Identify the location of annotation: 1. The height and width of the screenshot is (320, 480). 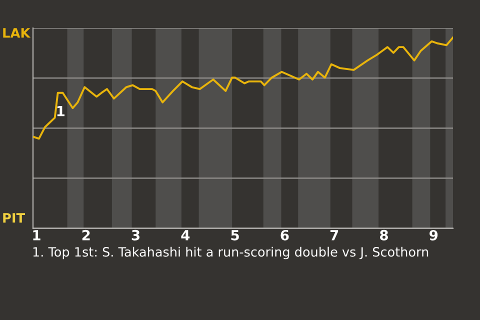
(60, 111).